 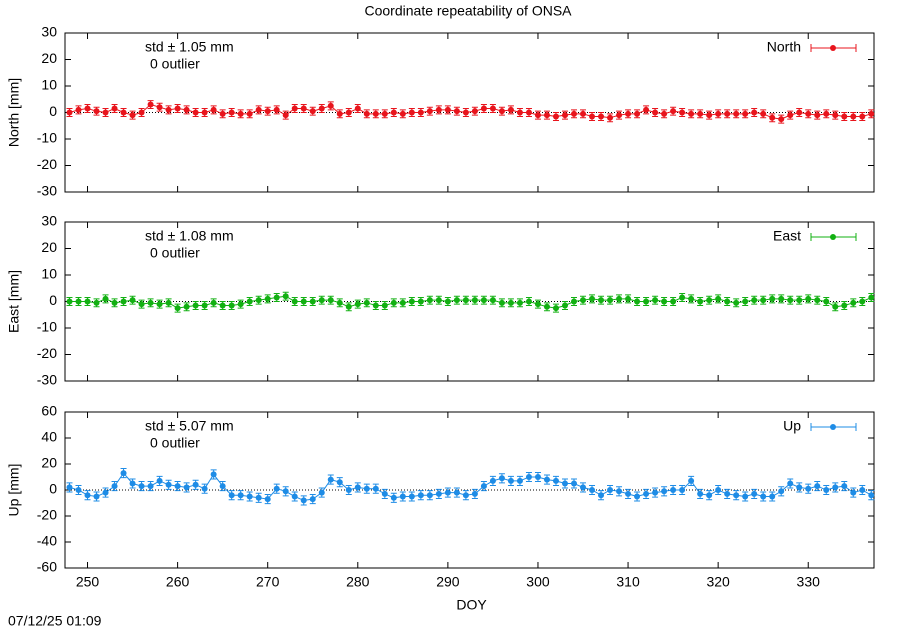 I want to click on legend-symbol, so click(x=833, y=427).